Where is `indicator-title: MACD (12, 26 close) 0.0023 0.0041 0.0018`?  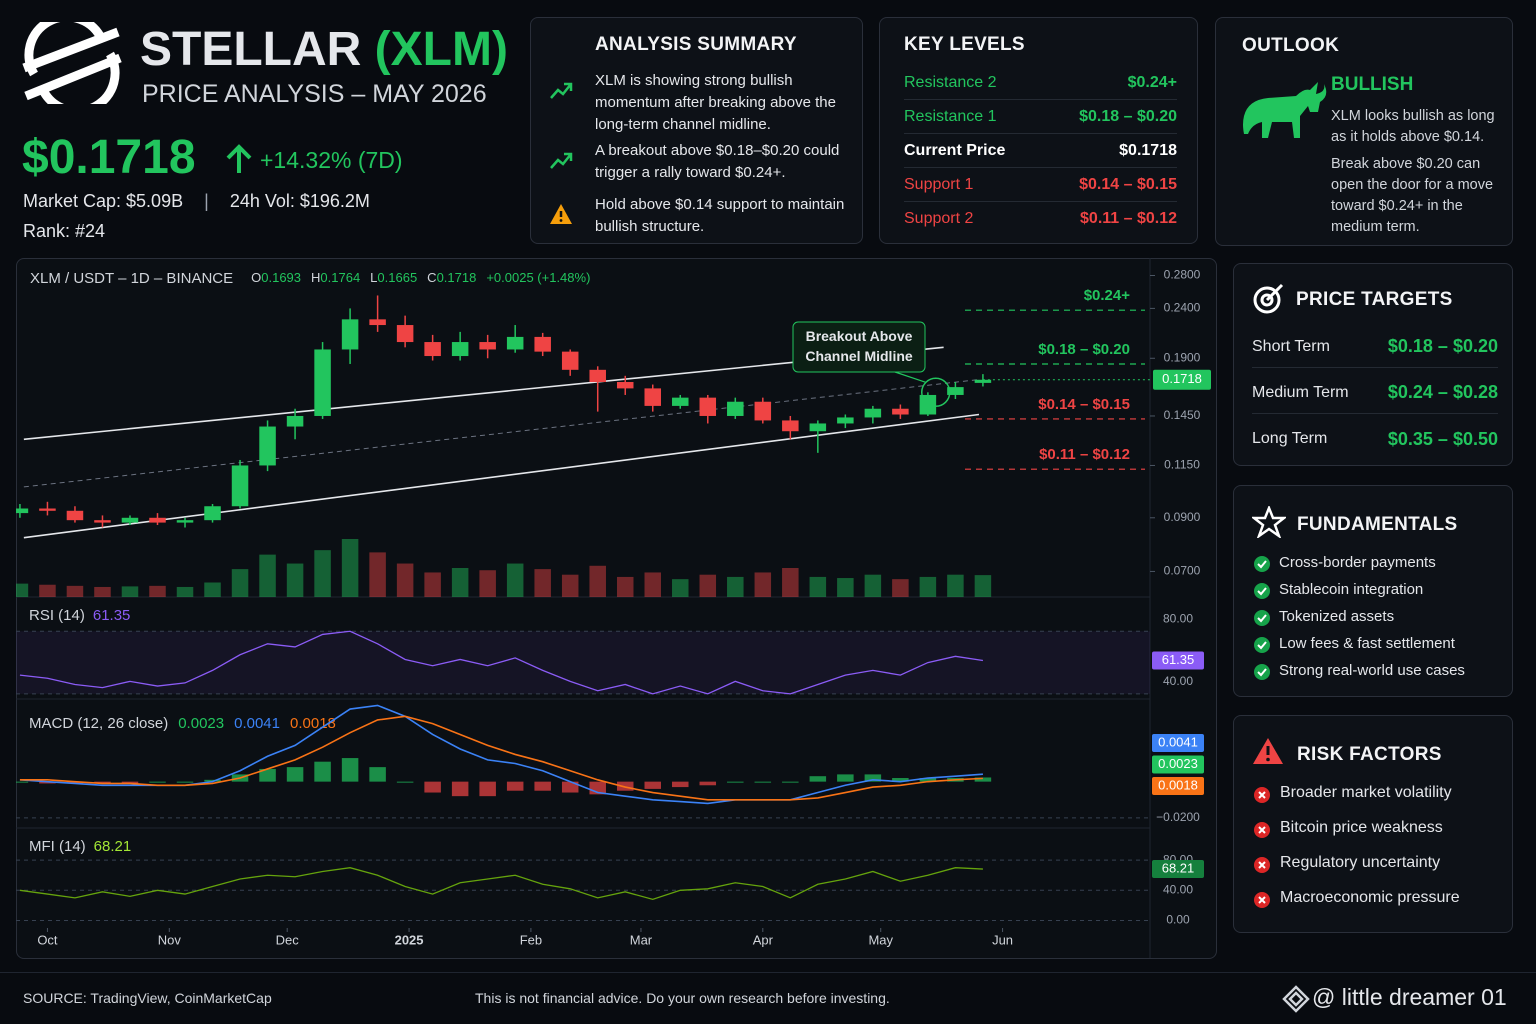 indicator-title: MACD (12, 26 close) 0.0023 0.0041 0.0018 is located at coordinates (182, 723).